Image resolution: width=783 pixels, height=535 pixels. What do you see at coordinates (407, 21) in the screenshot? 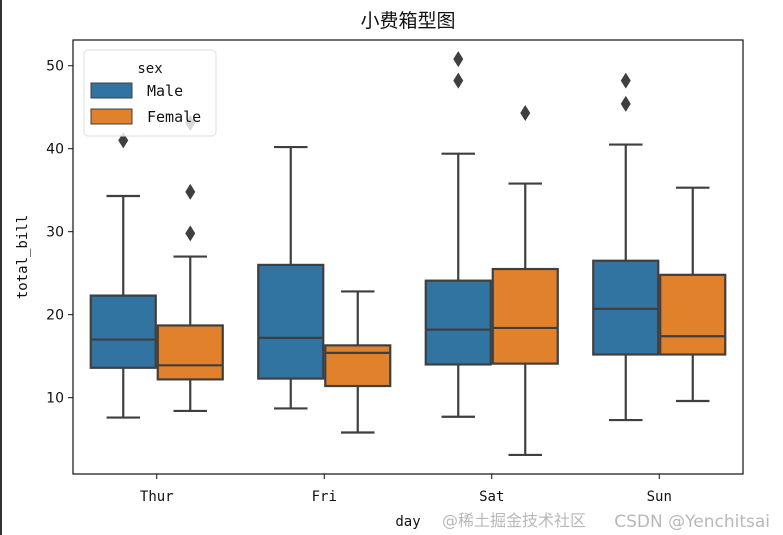
I see `chart-title: 小费箱型图` at bounding box center [407, 21].